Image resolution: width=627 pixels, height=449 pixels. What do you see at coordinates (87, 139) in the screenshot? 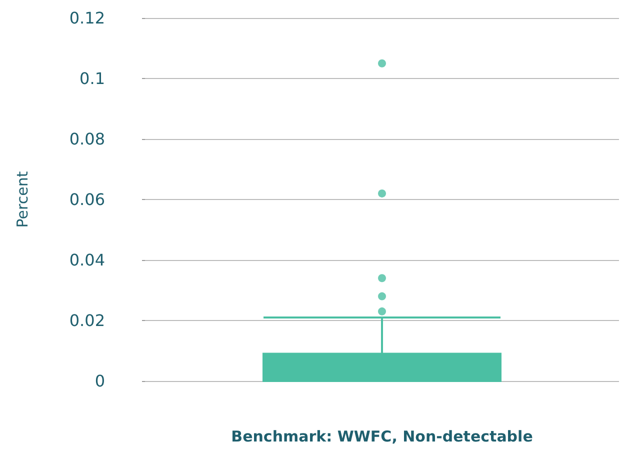
I see `y-tick-label: 0.08` at bounding box center [87, 139].